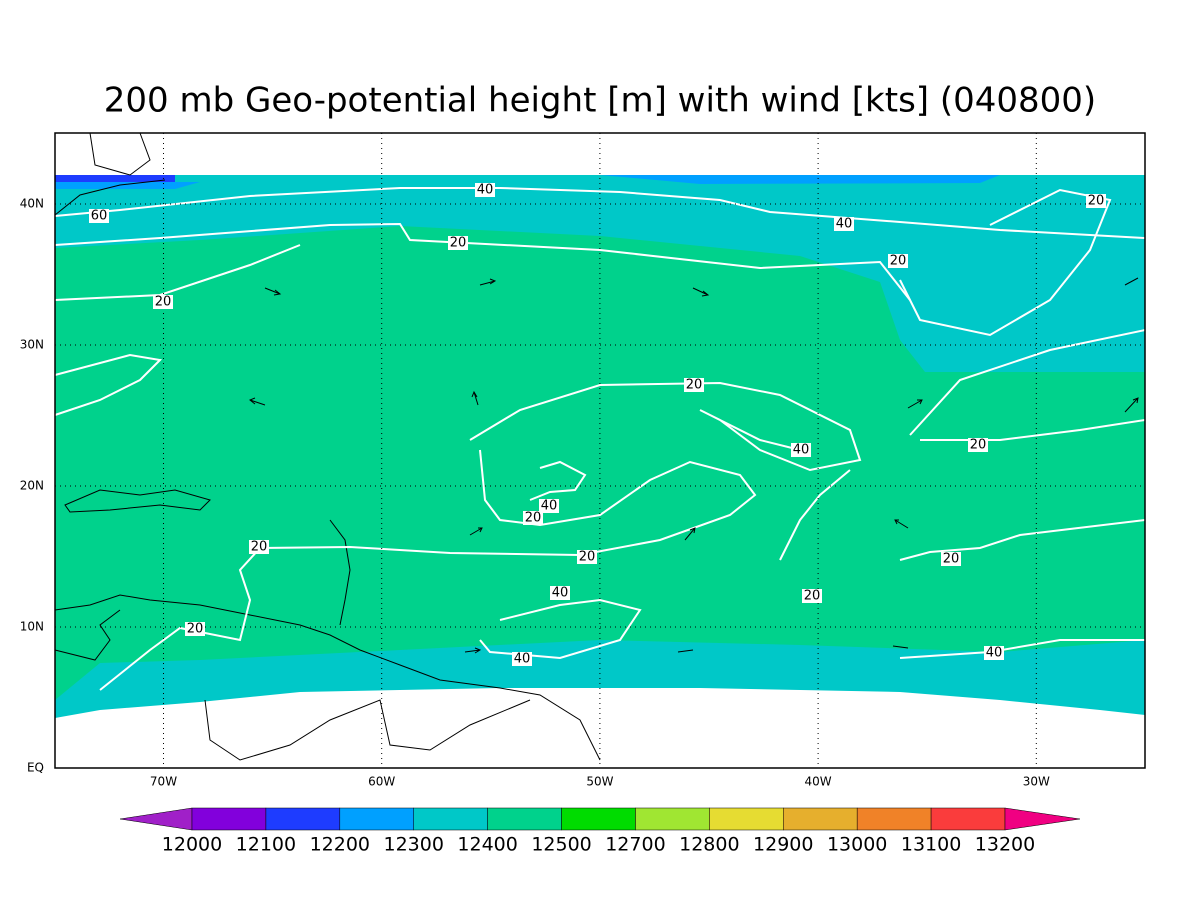  I want to click on colorbar-label: 12700, so click(635, 845).